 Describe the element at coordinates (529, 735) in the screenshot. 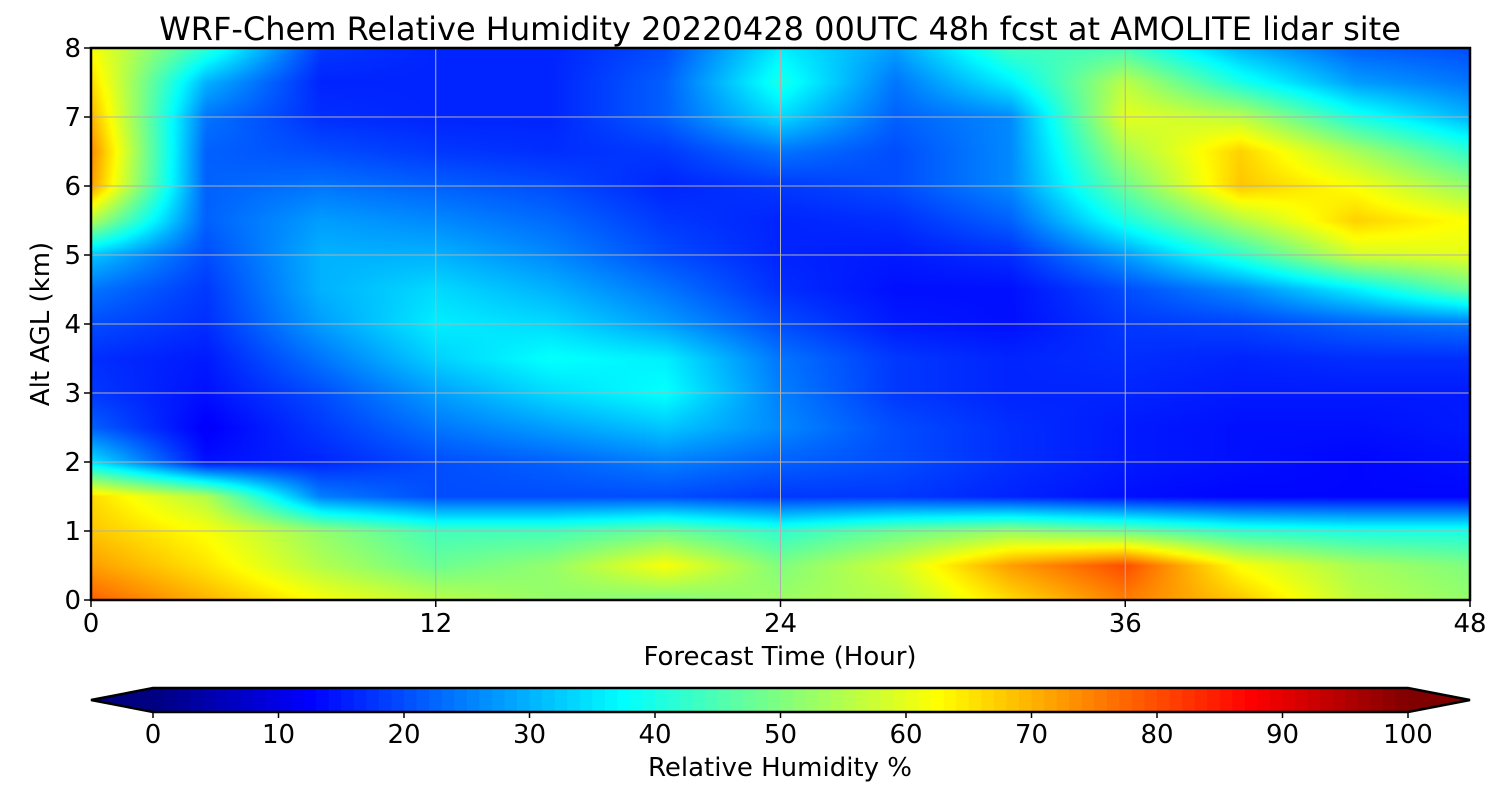

I see `colorbar-tick-label: 30` at that location.